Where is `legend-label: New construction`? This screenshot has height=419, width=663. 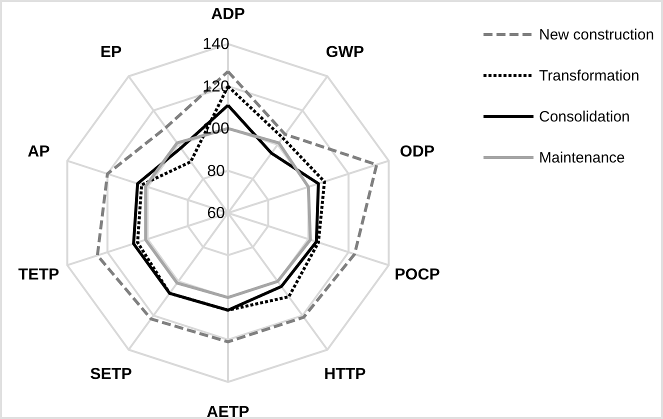 legend-label: New construction is located at coordinates (596, 35).